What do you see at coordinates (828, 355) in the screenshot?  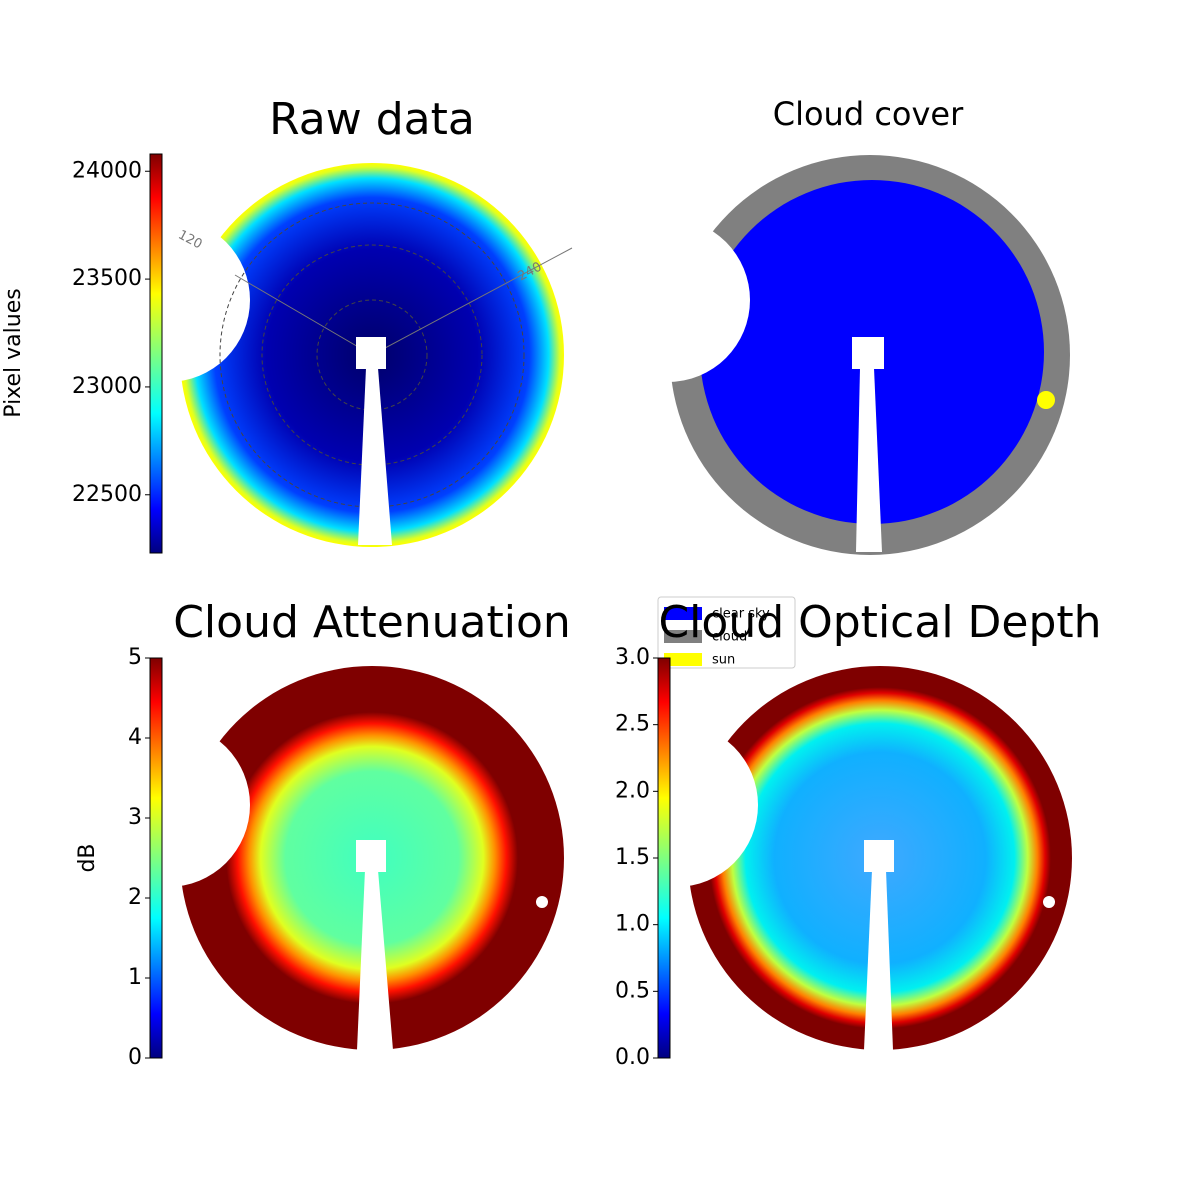 I see `cloud-cover-image` at bounding box center [828, 355].